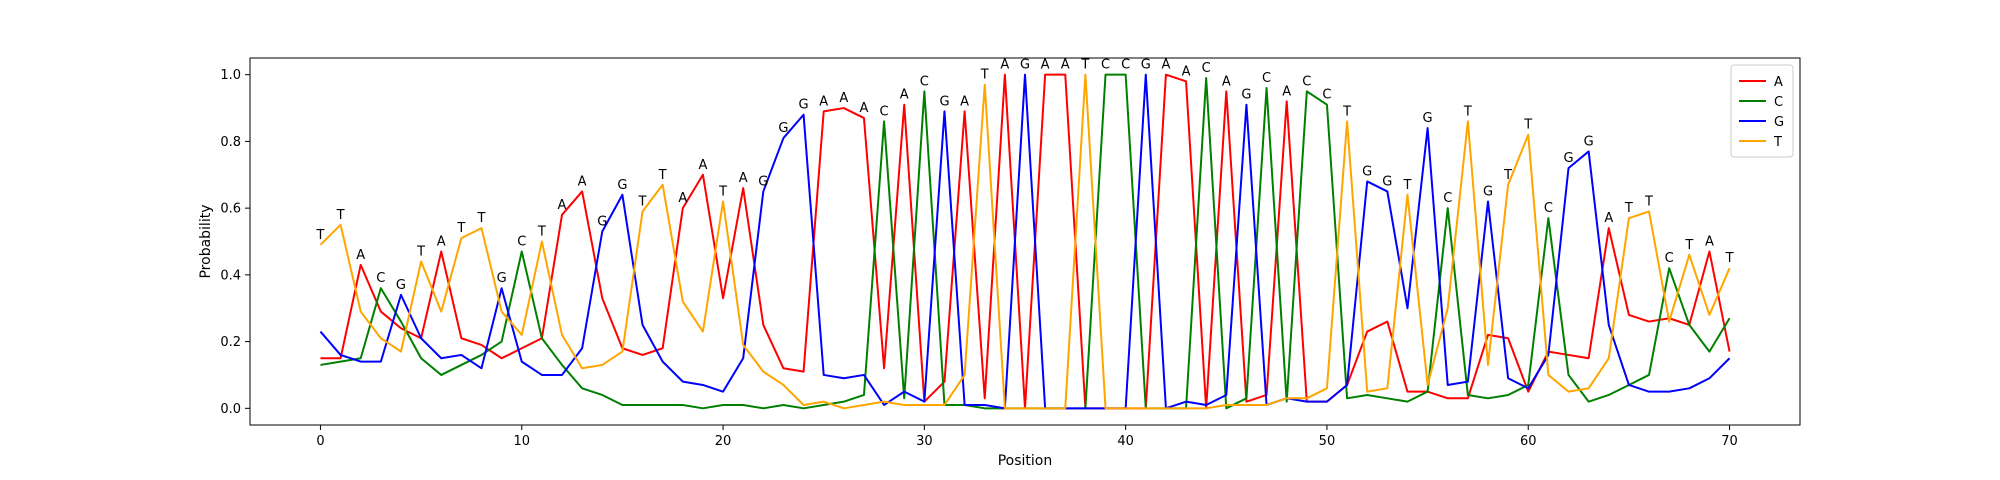 This screenshot has width=2000, height=480. What do you see at coordinates (206, 241) in the screenshot?
I see `y-axis-title: Probability` at bounding box center [206, 241].